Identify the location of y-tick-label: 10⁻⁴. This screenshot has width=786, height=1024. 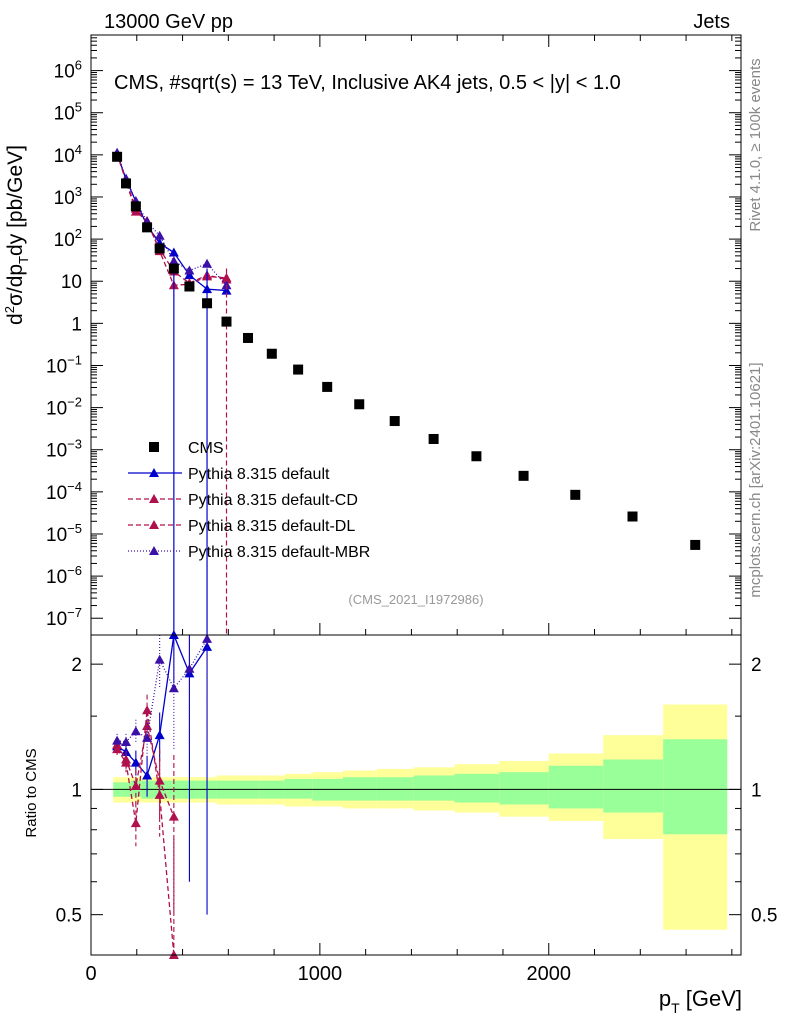
(64, 491).